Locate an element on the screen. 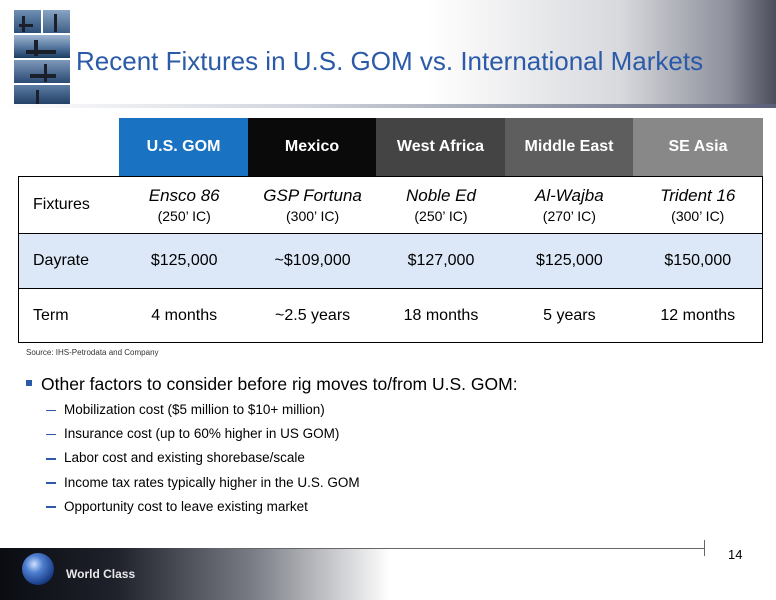  header-divider is located at coordinates (388, 106).